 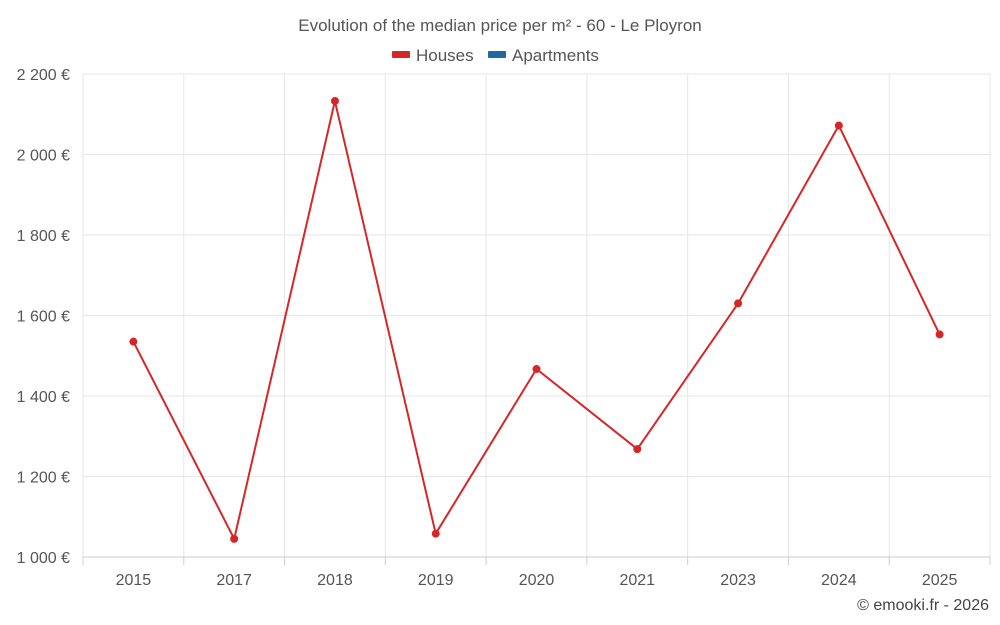 I want to click on data-point-houses-2020, so click(x=536, y=369).